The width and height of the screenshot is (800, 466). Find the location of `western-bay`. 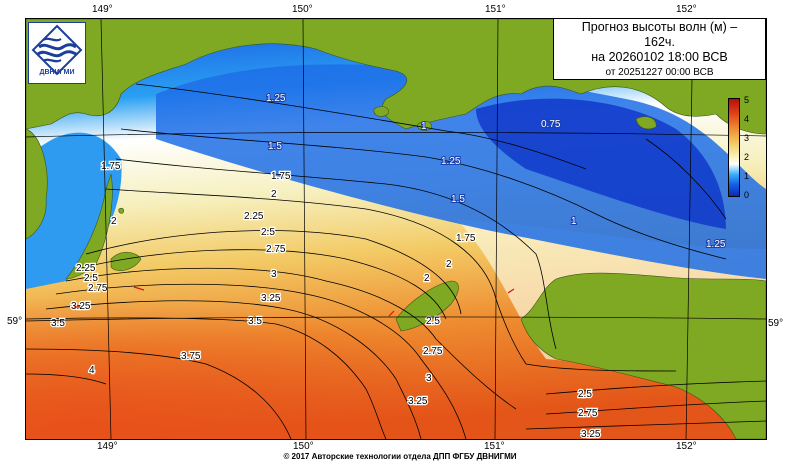

western-bay is located at coordinates (74, 210).